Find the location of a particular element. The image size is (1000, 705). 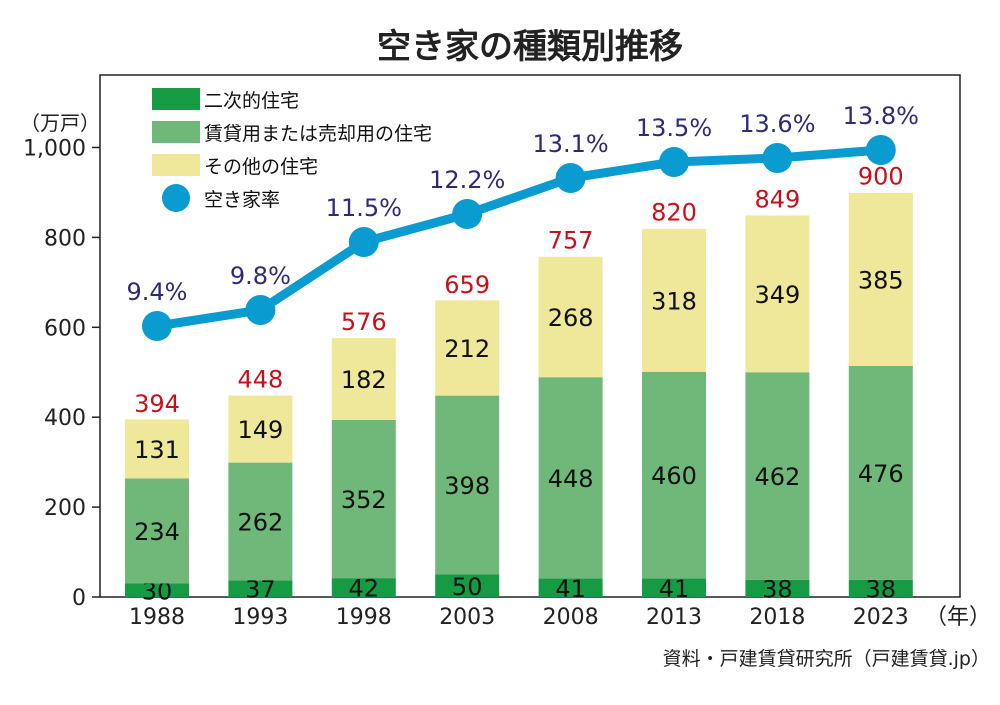

vacancy-rate-label: 11.5% is located at coordinates (364, 208).